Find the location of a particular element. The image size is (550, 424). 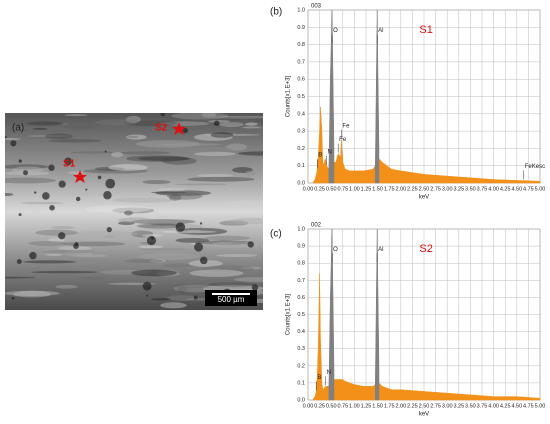

spectrum-code: 002 is located at coordinates (316, 226).